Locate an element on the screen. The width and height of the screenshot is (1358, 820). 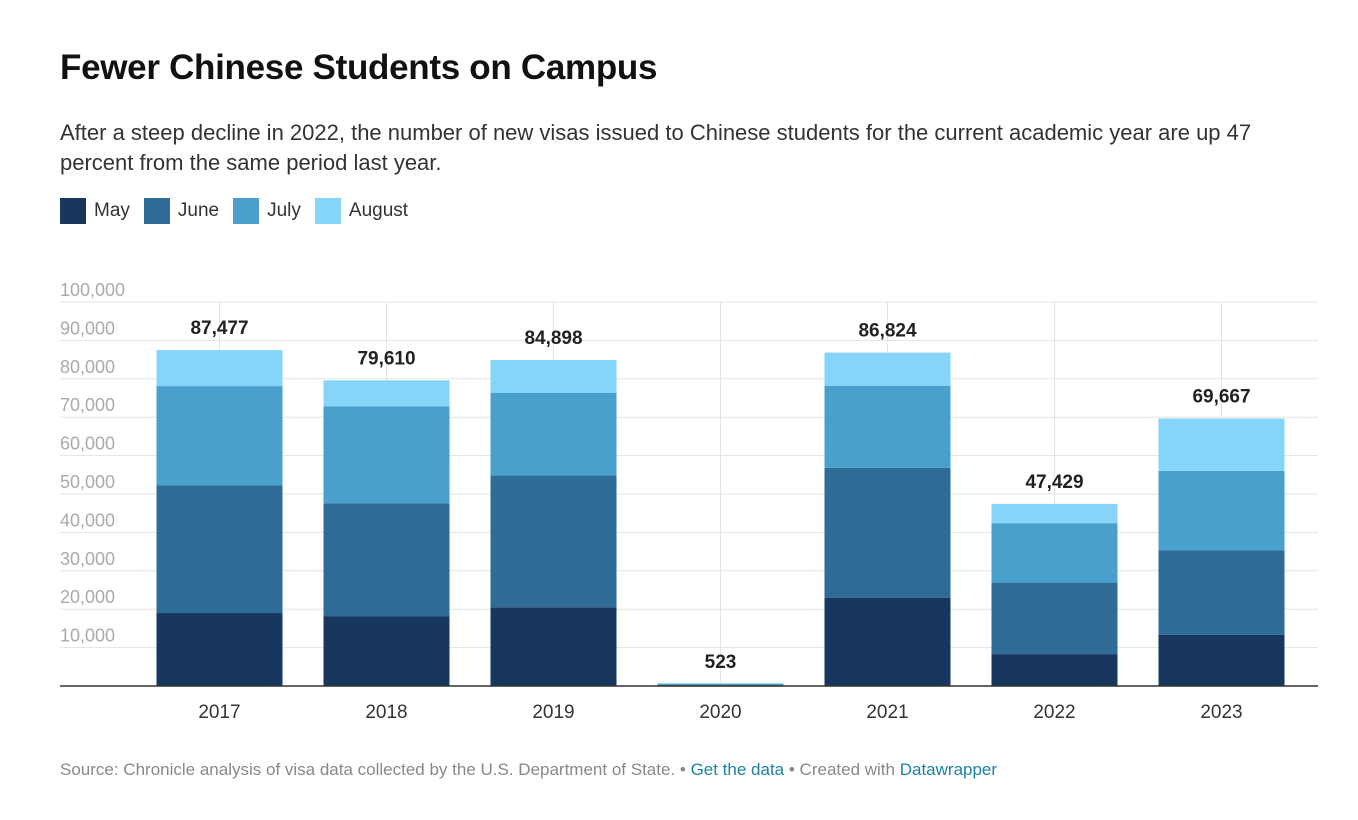
bar-july-2022 is located at coordinates (1054, 553).